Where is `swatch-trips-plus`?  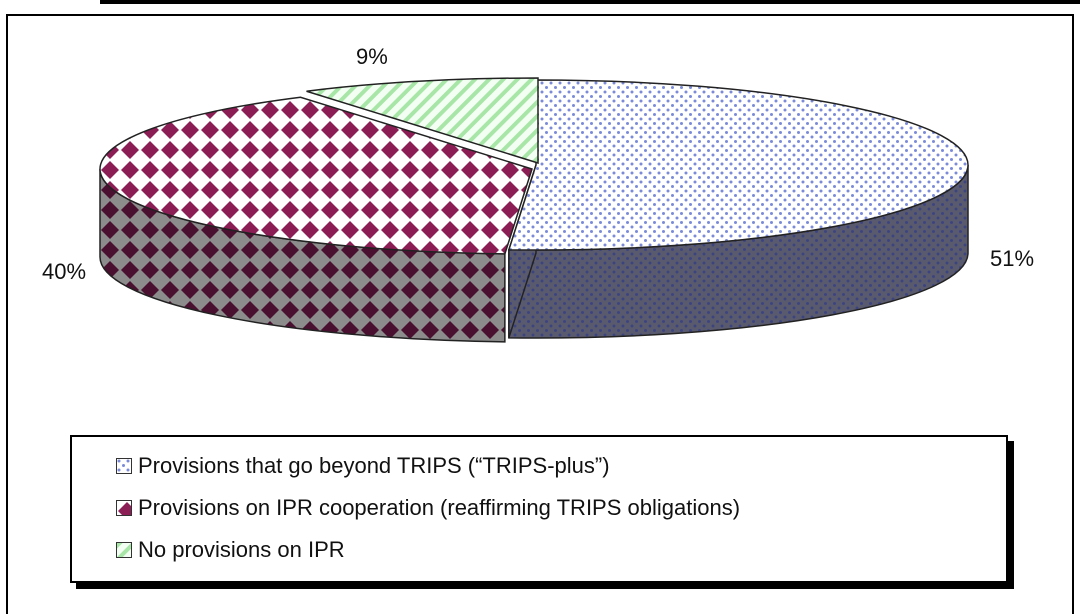
swatch-trips-plus is located at coordinates (124, 466).